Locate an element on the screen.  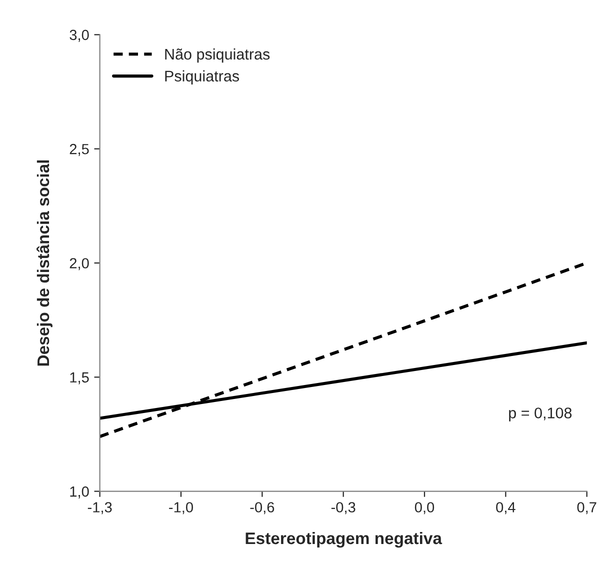
x-tick-label: 0,4 is located at coordinates (506, 508).